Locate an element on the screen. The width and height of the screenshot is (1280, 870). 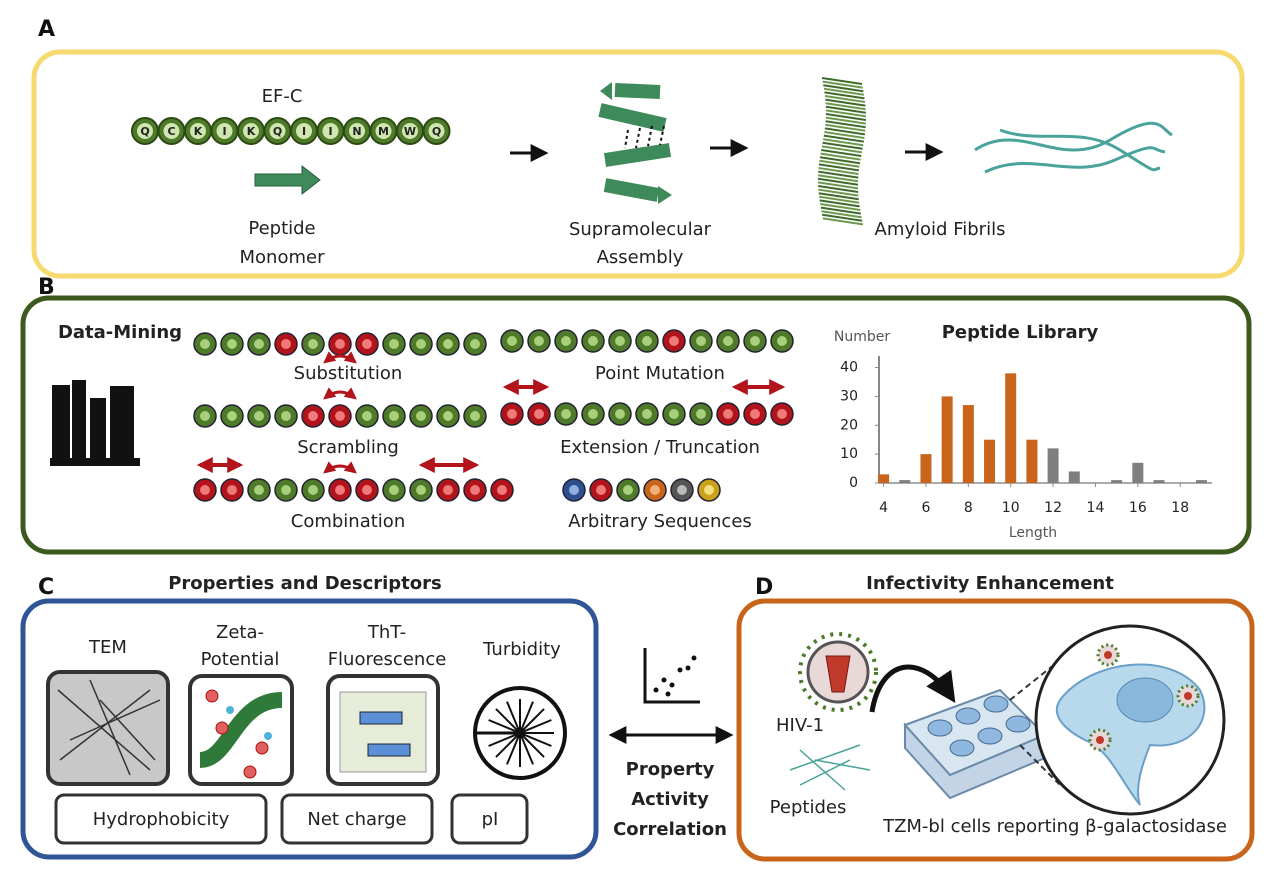
x-tick-label: 4 is located at coordinates (883, 508).